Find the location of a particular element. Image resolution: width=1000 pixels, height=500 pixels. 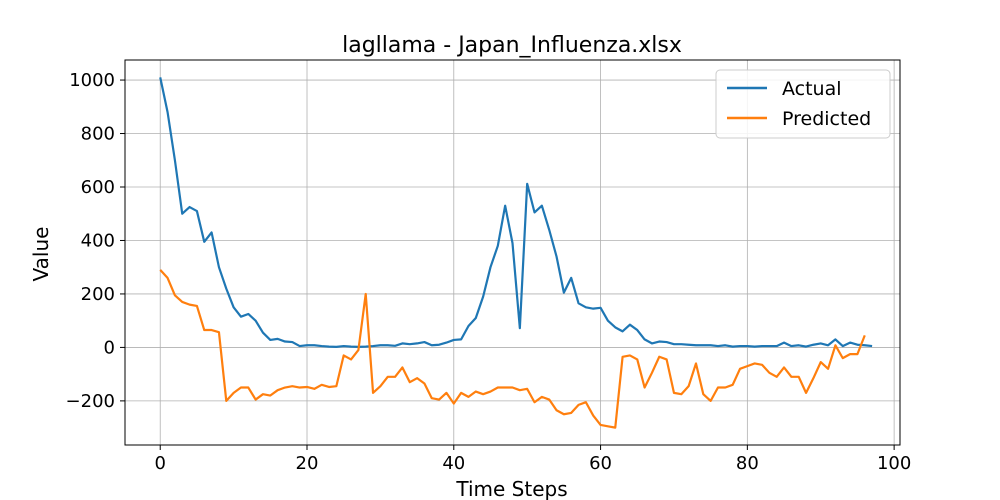

x-tick-label: 100 is located at coordinates (894, 463).